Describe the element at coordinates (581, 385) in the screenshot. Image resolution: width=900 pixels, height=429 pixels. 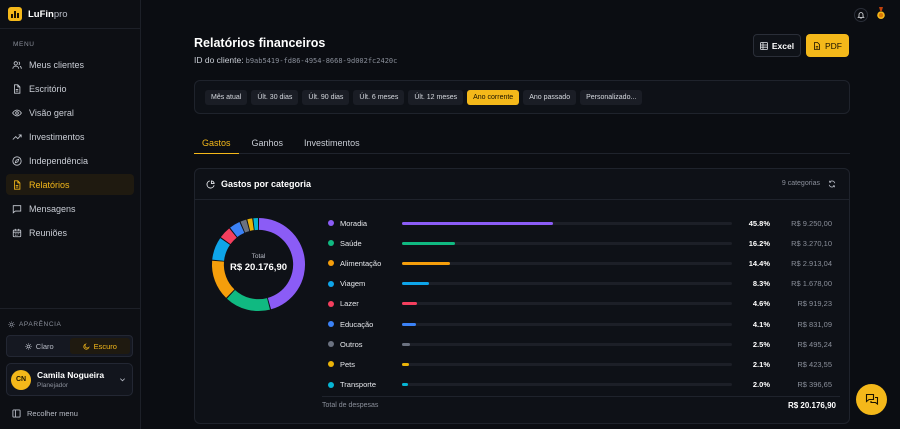
I see `category-row-transporte: Transporte 2.0% R$ 396,65` at that location.